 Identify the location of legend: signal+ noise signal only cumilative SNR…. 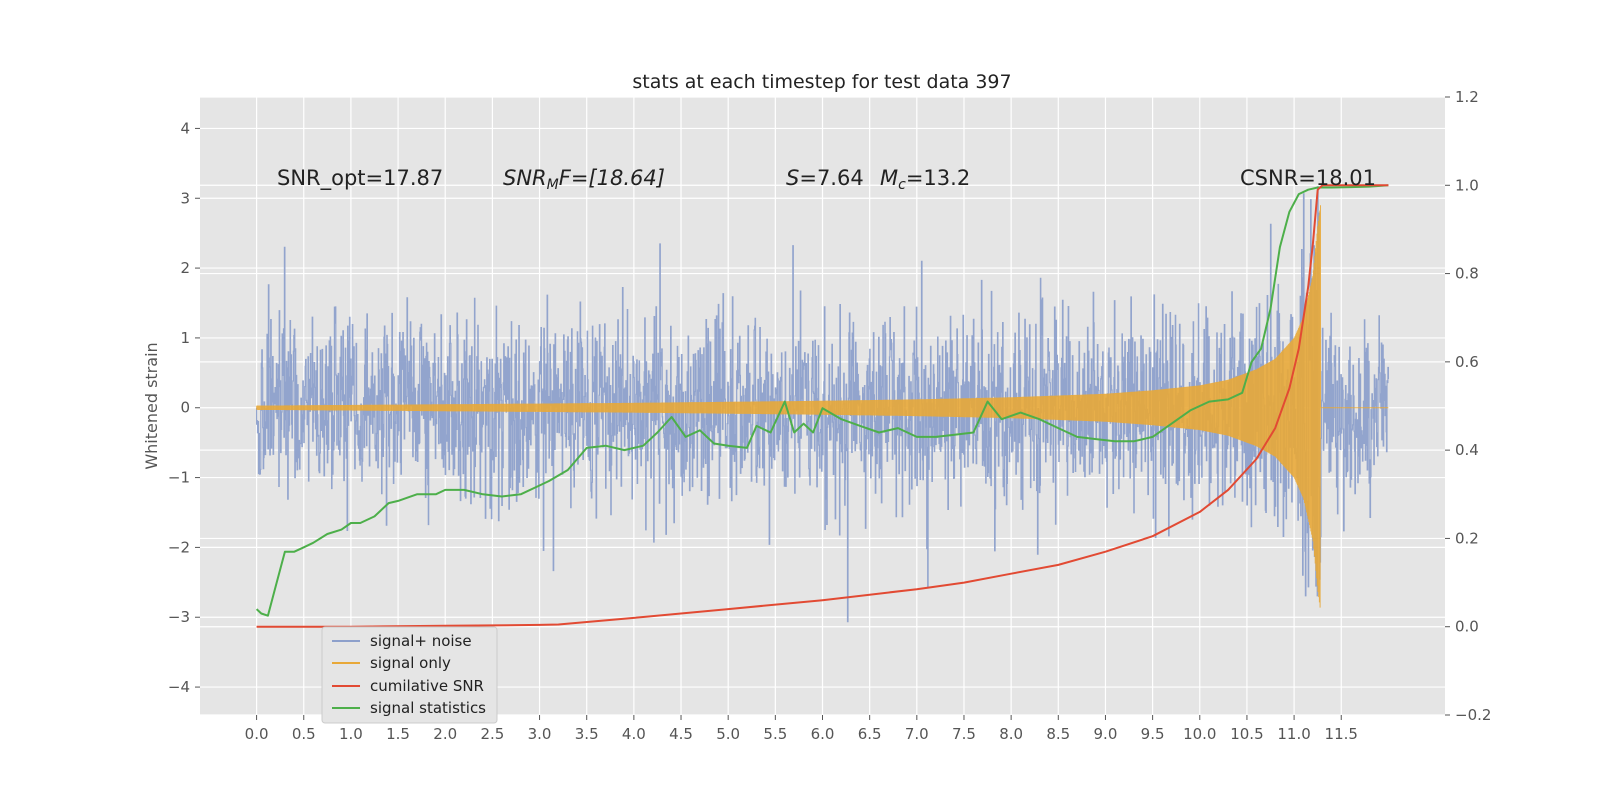
(409, 675).